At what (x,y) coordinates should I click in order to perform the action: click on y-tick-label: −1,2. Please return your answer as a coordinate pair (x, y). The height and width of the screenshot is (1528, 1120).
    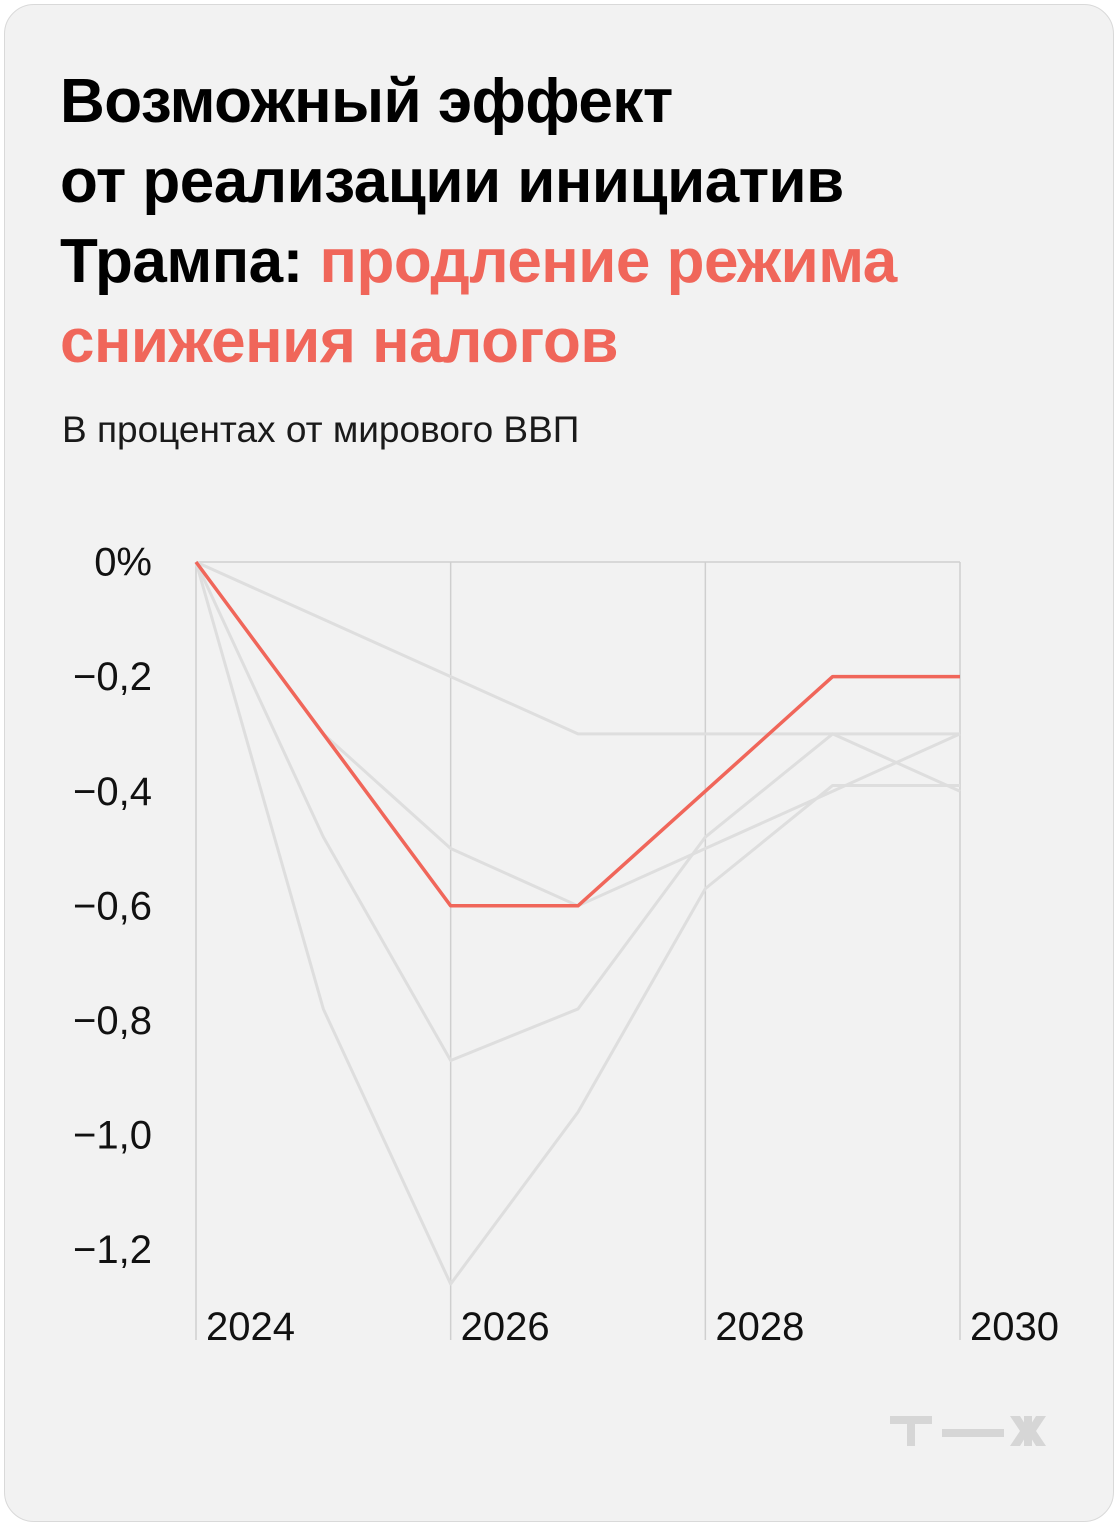
    Looking at the image, I should click on (112, 1250).